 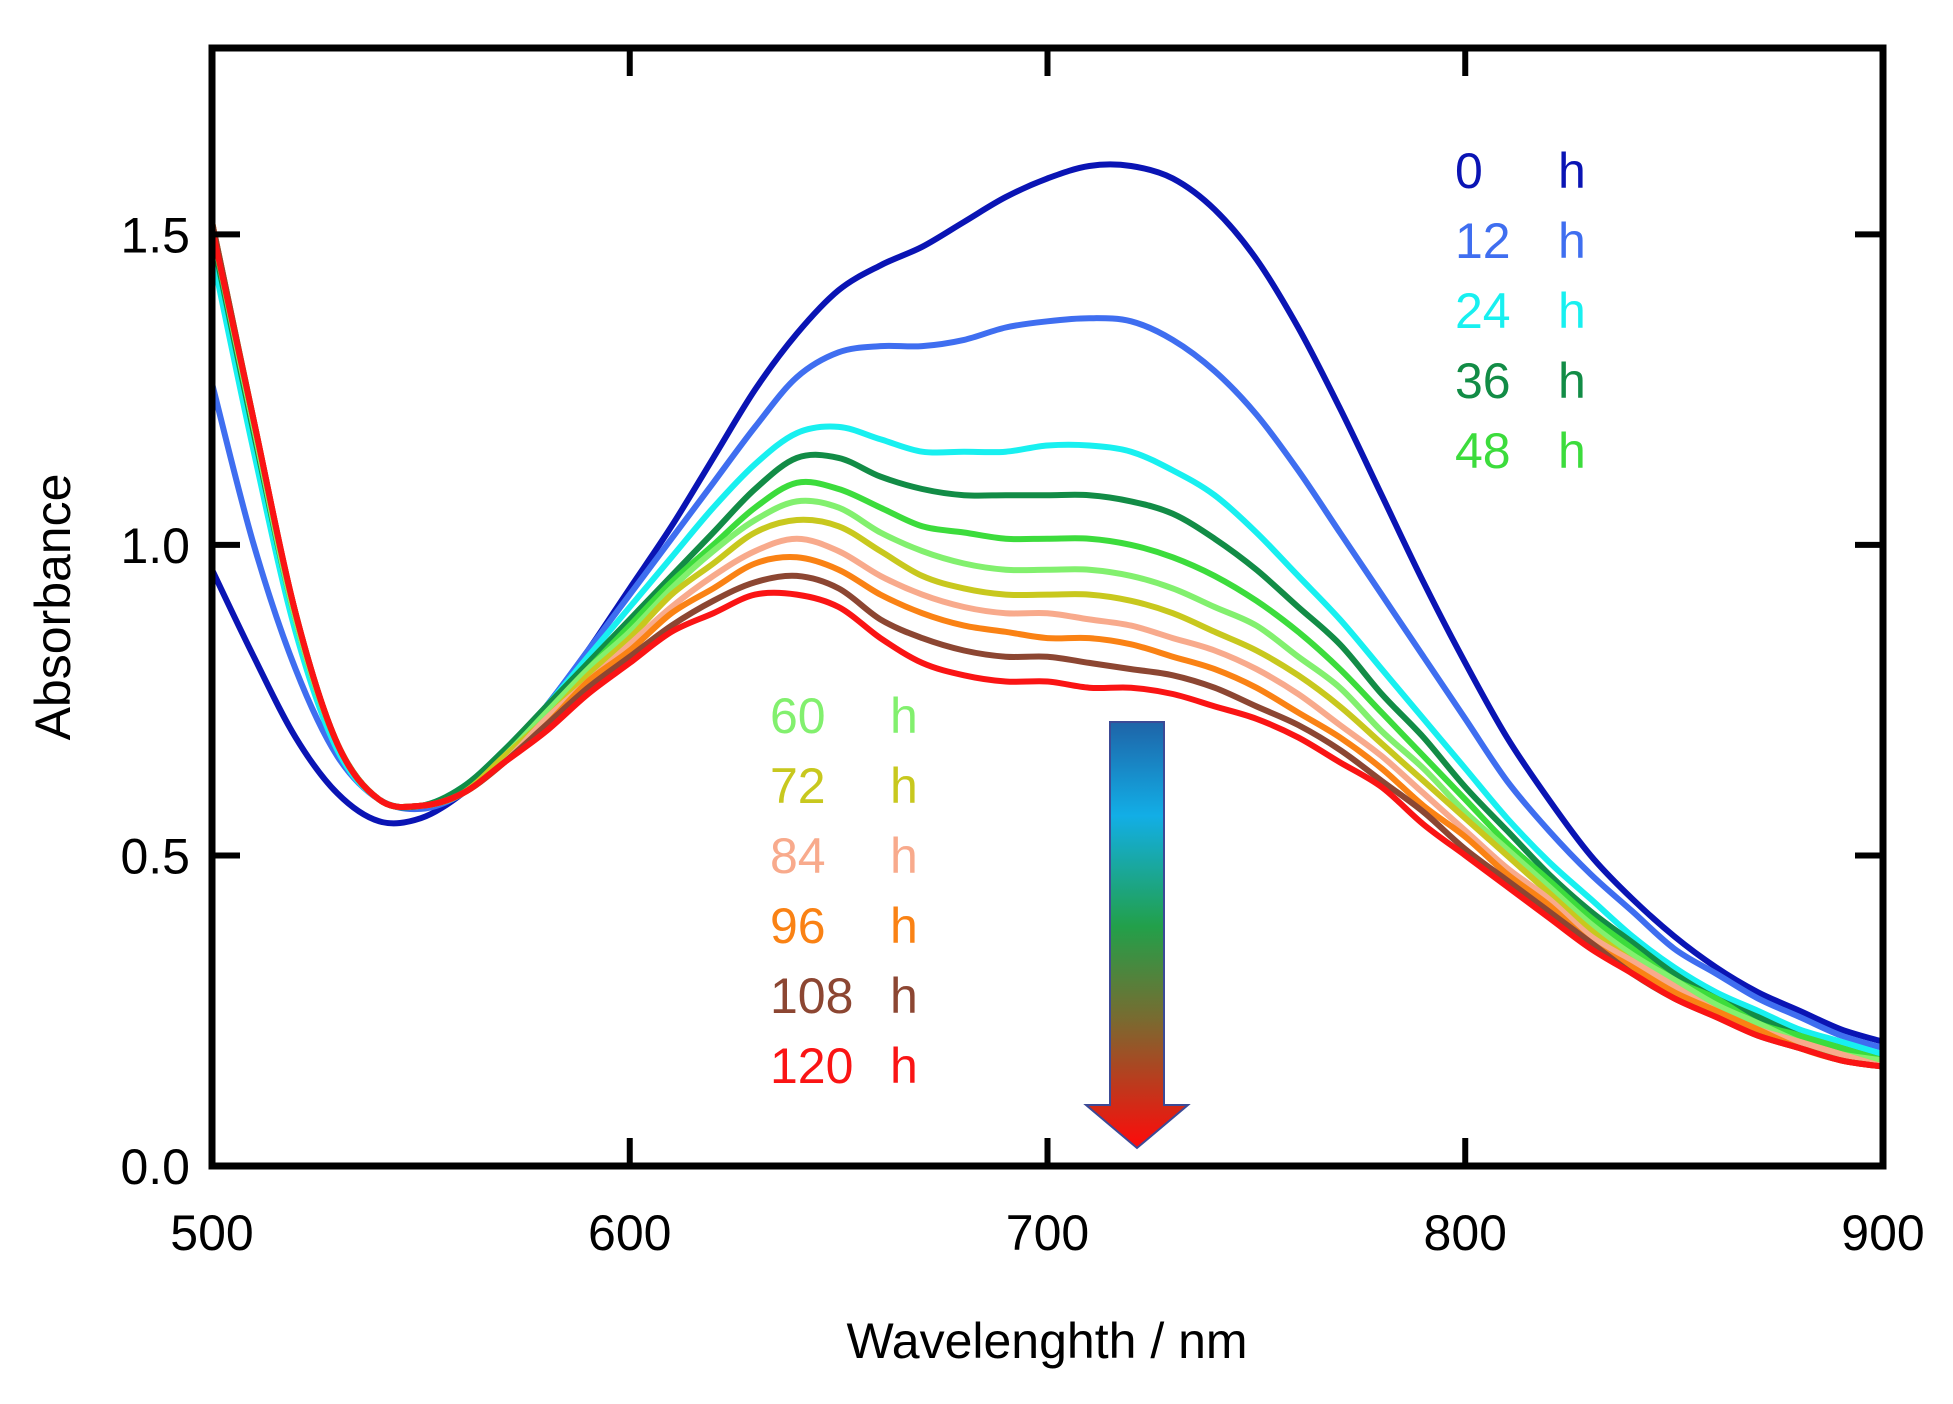 What do you see at coordinates (1483, 451) in the screenshot?
I see `legend-number-48h: 48` at bounding box center [1483, 451].